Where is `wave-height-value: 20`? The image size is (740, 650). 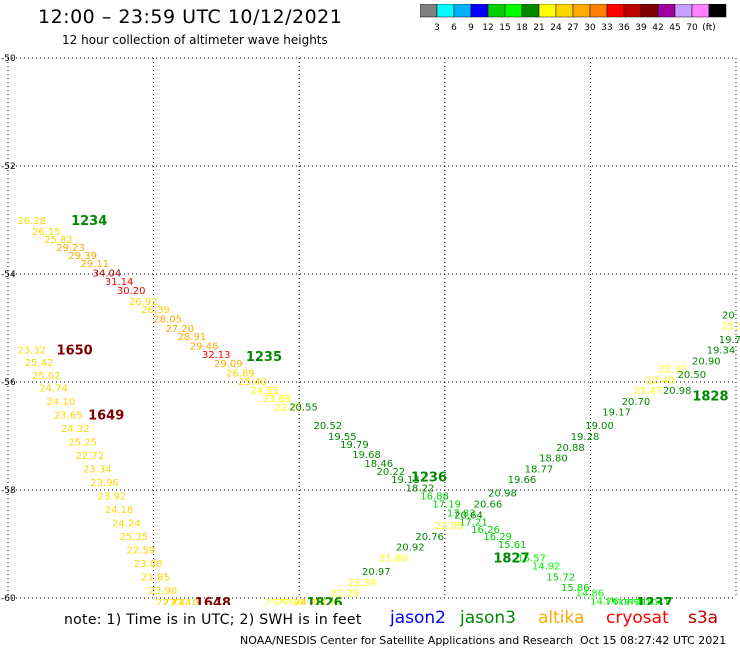 wave-height-value: 20 is located at coordinates (728, 316).